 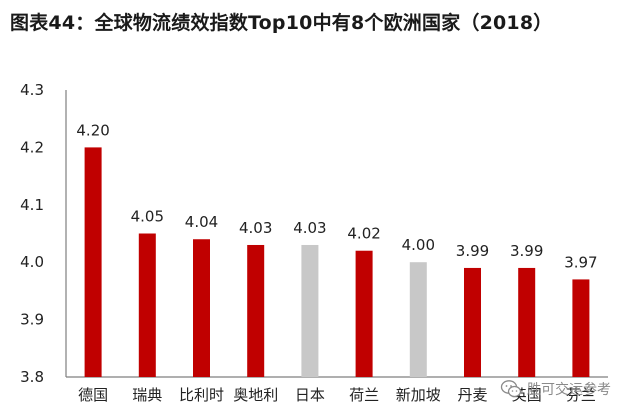 What do you see at coordinates (511, 389) in the screenshot?
I see `wechat-icon` at bounding box center [511, 389].